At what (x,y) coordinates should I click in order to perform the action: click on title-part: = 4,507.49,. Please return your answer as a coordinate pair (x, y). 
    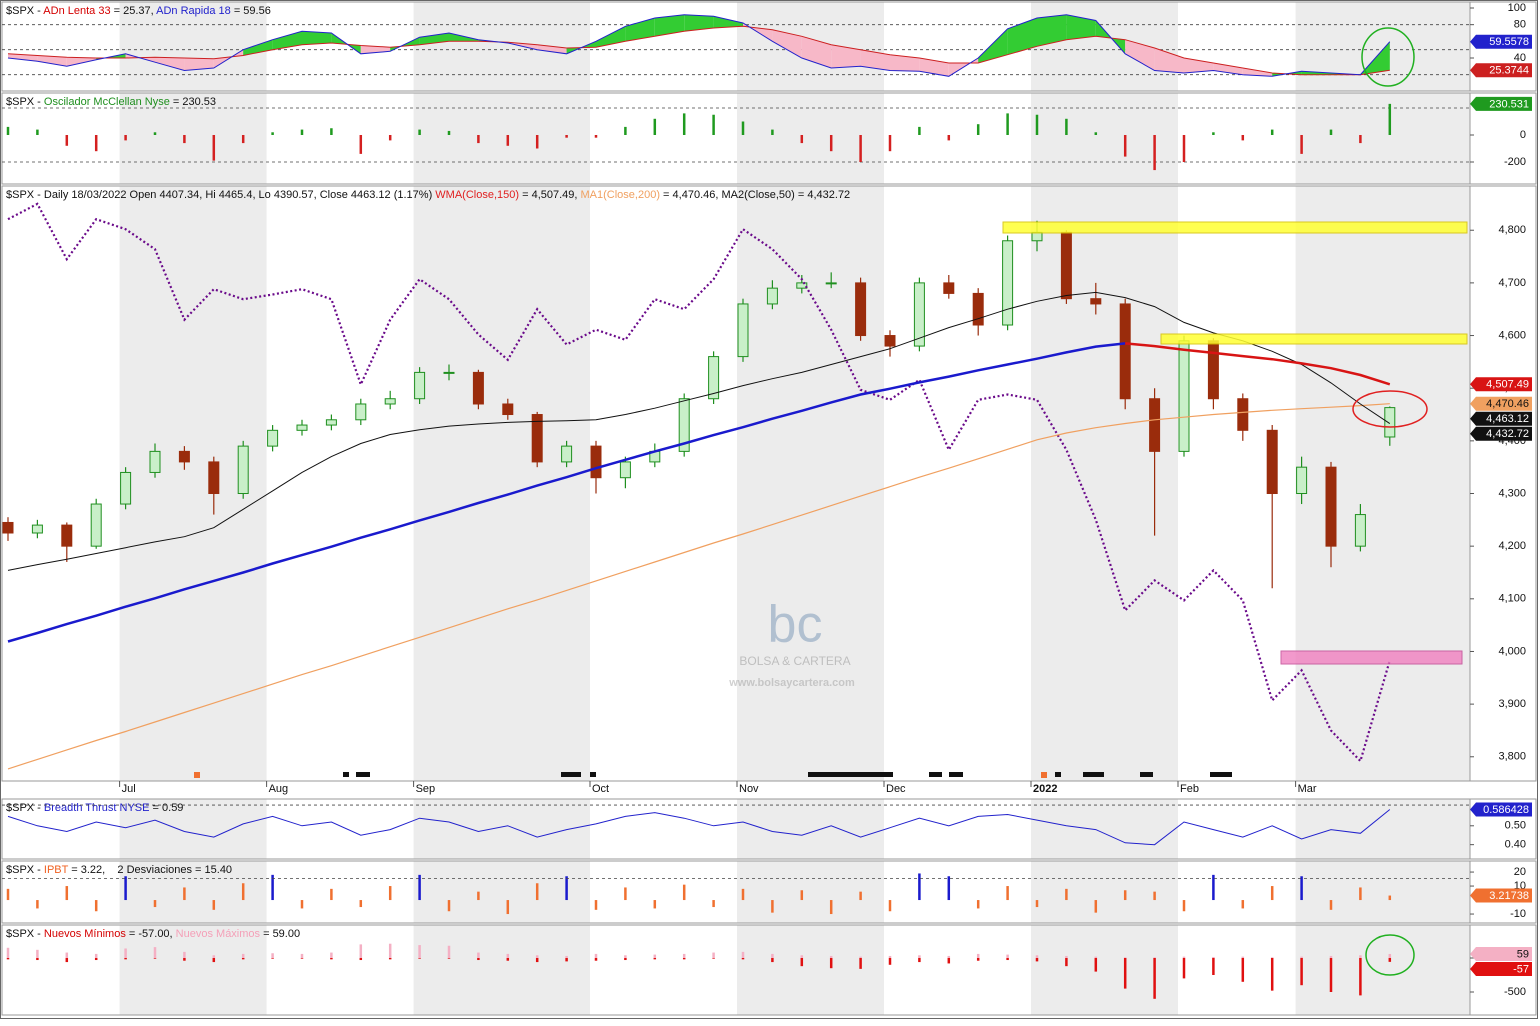
    Looking at the image, I should click on (549, 195).